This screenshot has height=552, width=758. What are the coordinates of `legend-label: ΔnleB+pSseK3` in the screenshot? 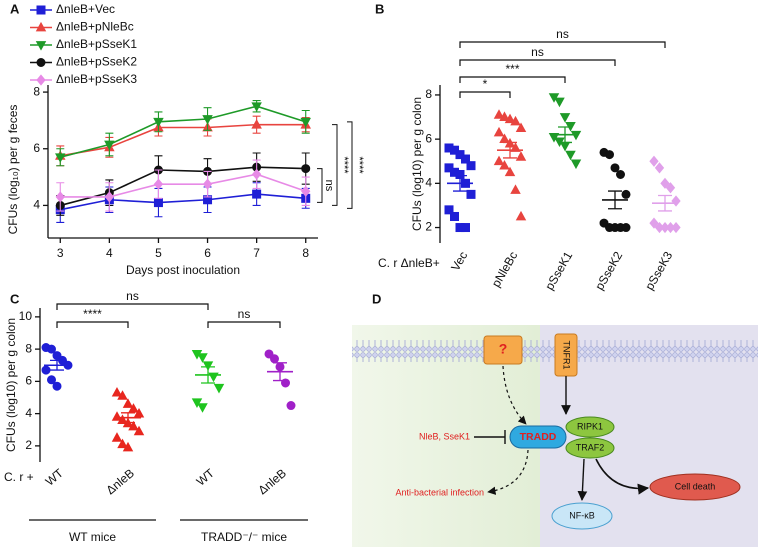 It's located at (96, 79).